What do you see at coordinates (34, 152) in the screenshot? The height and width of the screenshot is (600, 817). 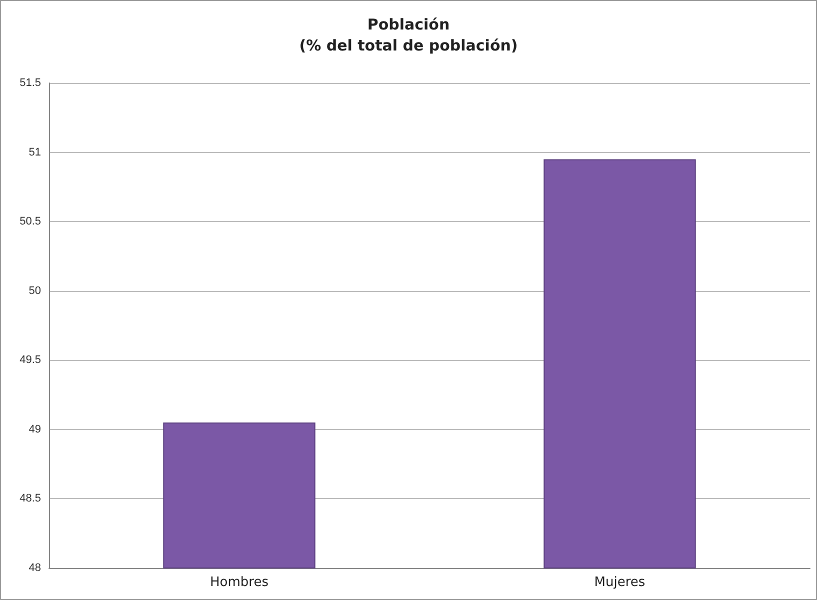 I see `y-tick-label: 51` at bounding box center [34, 152].